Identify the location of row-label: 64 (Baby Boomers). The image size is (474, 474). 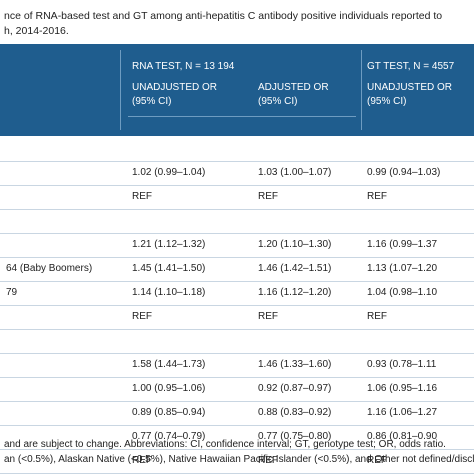
(49, 268).